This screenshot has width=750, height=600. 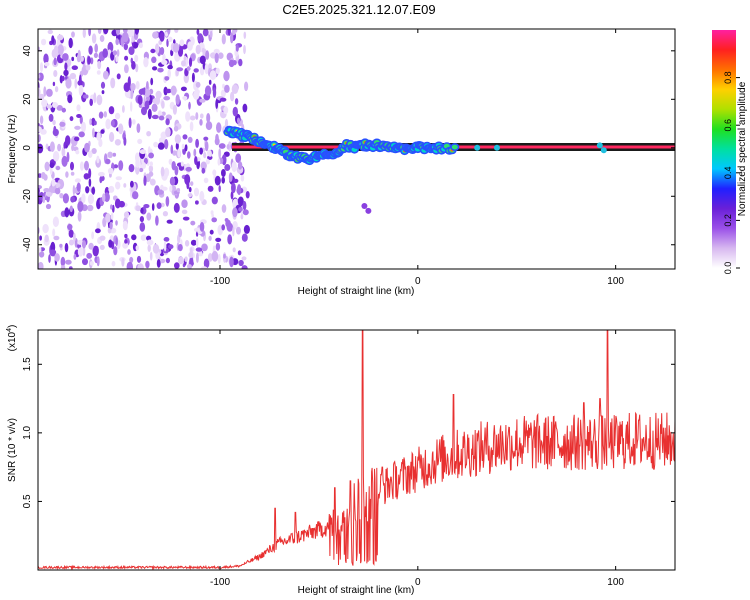 What do you see at coordinates (728, 125) in the screenshot?
I see `colorbar-tick-label: 0.6` at bounding box center [728, 125].